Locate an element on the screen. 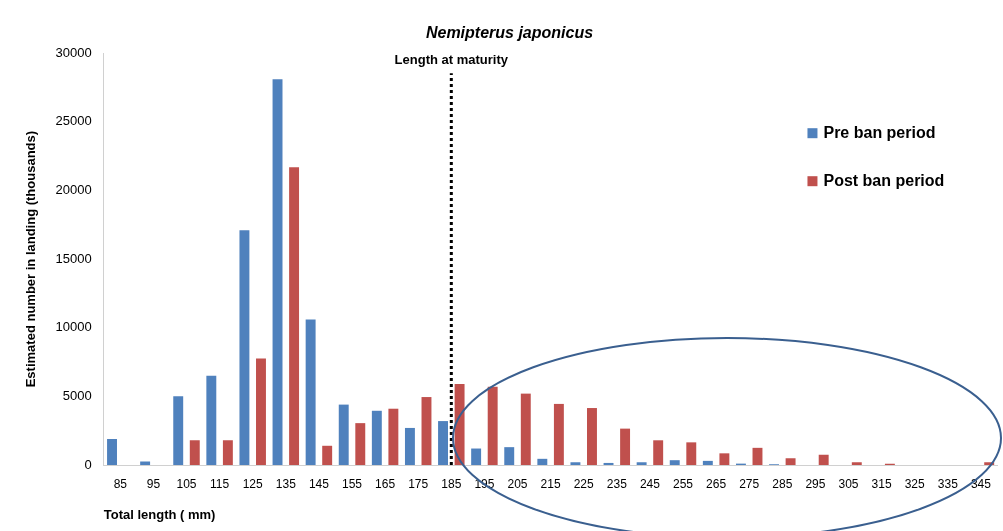  x-tick-label: 255 is located at coordinates (683, 483).